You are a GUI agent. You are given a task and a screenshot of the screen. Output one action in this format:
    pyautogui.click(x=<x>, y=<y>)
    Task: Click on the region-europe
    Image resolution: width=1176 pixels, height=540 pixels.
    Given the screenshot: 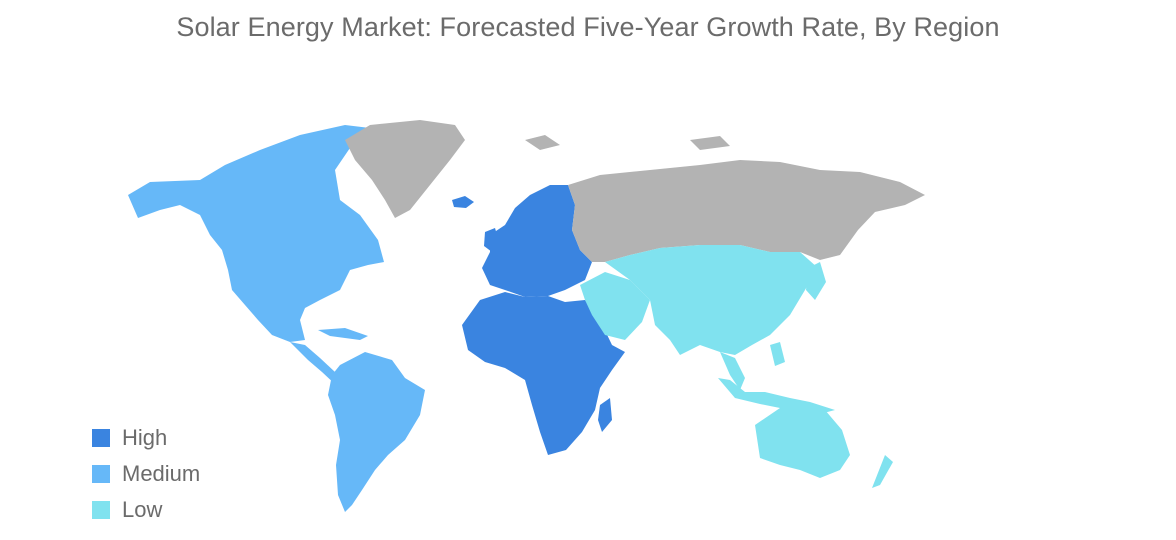 What is the action you would take?
    pyautogui.click(x=537, y=241)
    